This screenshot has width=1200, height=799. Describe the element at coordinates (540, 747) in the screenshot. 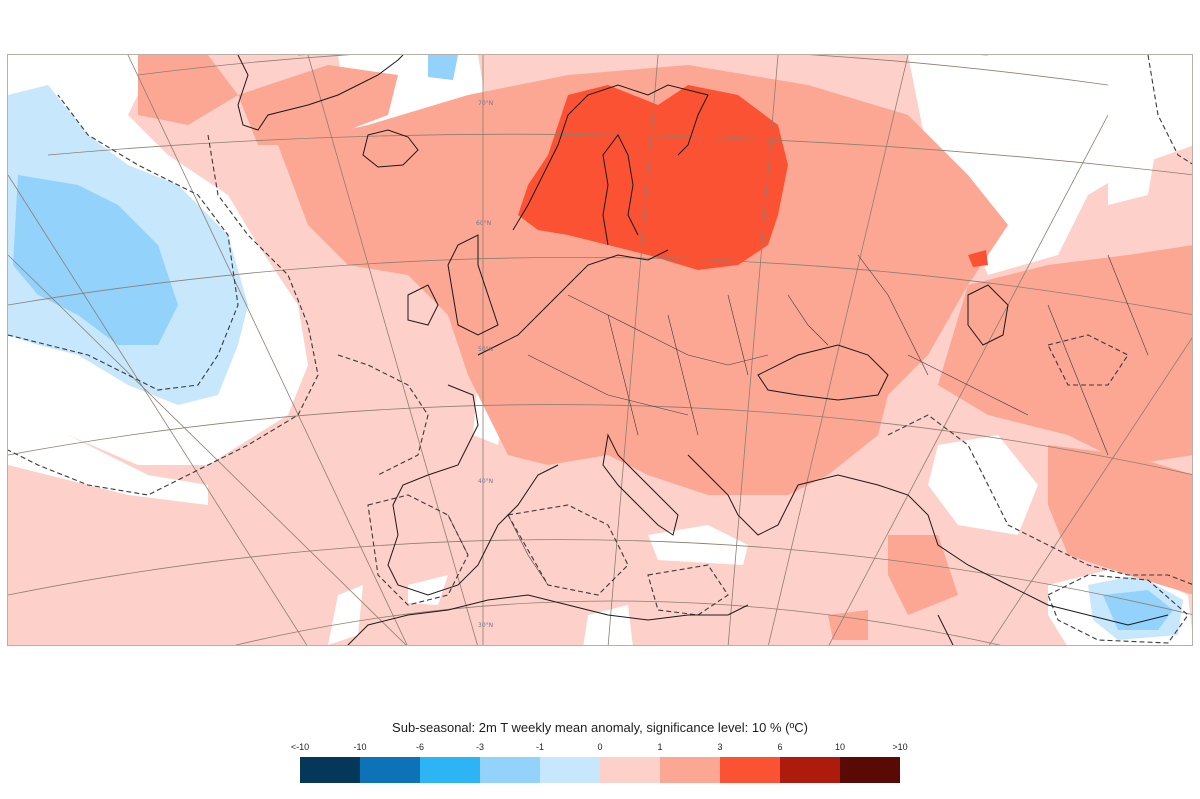

I see `legend-tick: -1` at that location.